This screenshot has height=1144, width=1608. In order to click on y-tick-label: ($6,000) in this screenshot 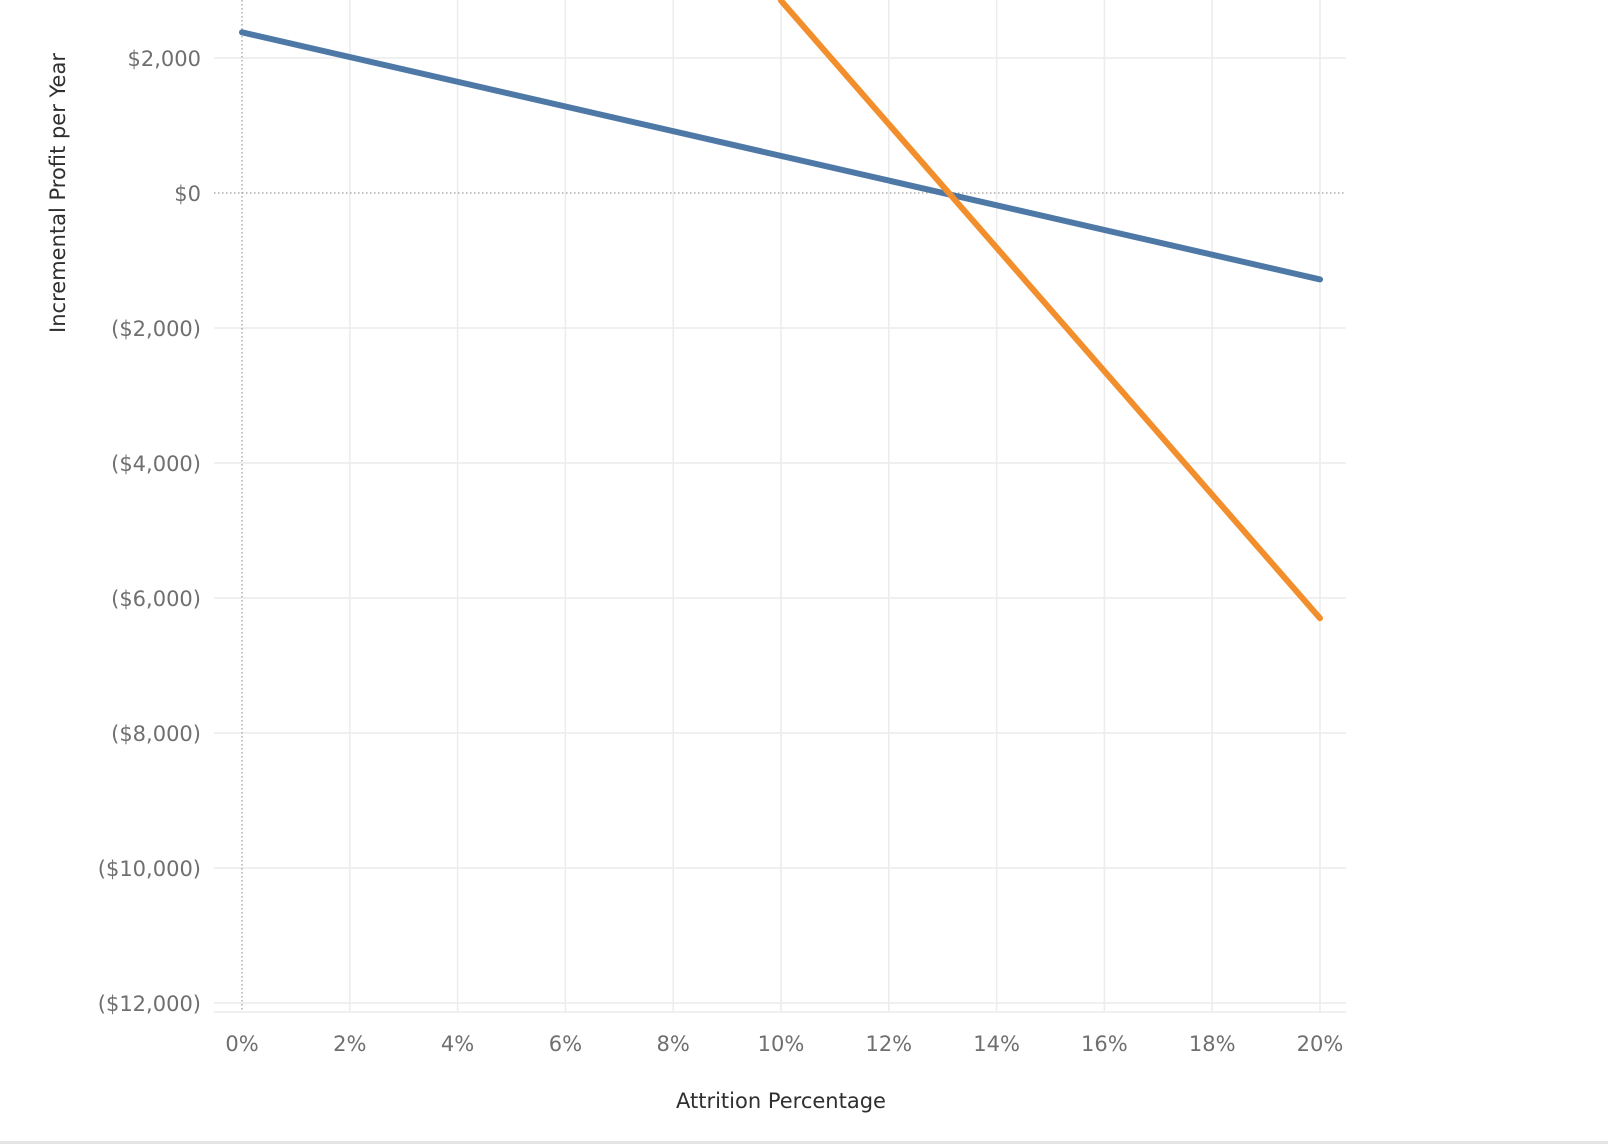, I will do `click(156, 599)`.